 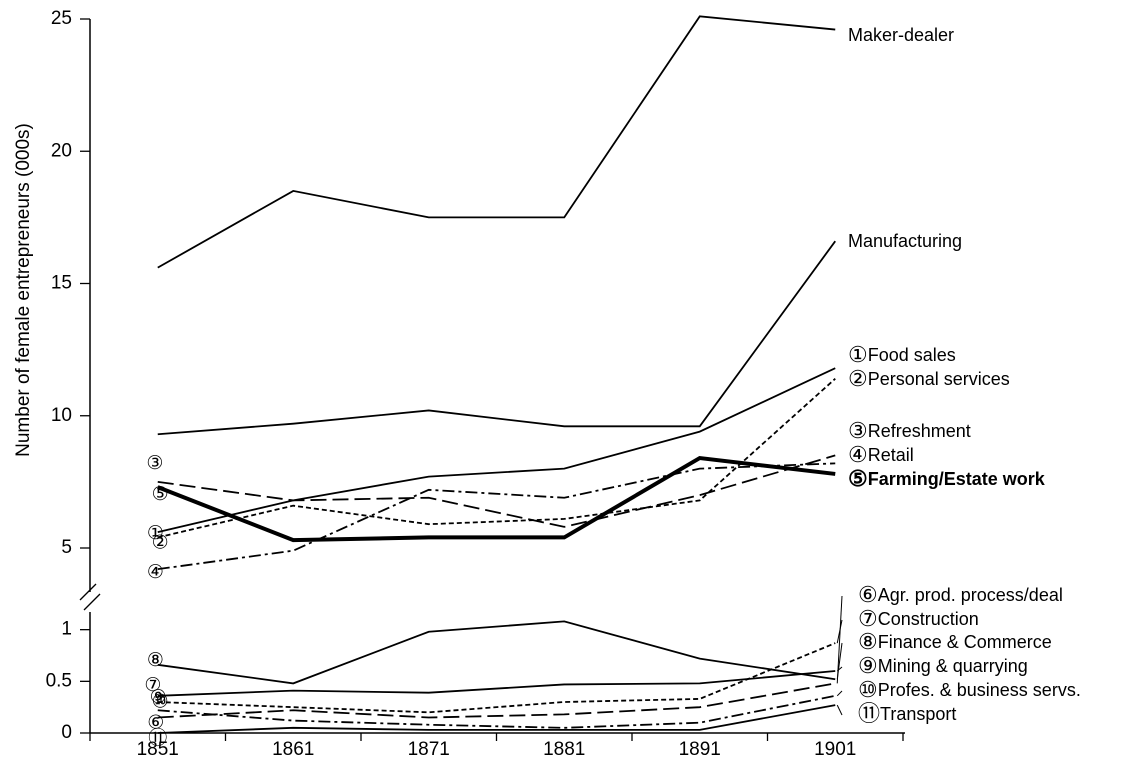 I want to click on y-tick-label: 0.5, so click(x=59, y=680).